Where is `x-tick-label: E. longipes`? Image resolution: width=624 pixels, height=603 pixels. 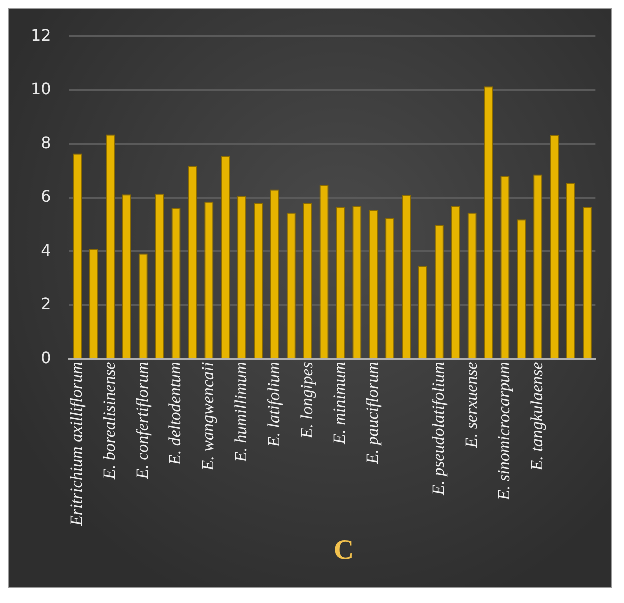 x-tick-label: E. longipes is located at coordinates (306, 401).